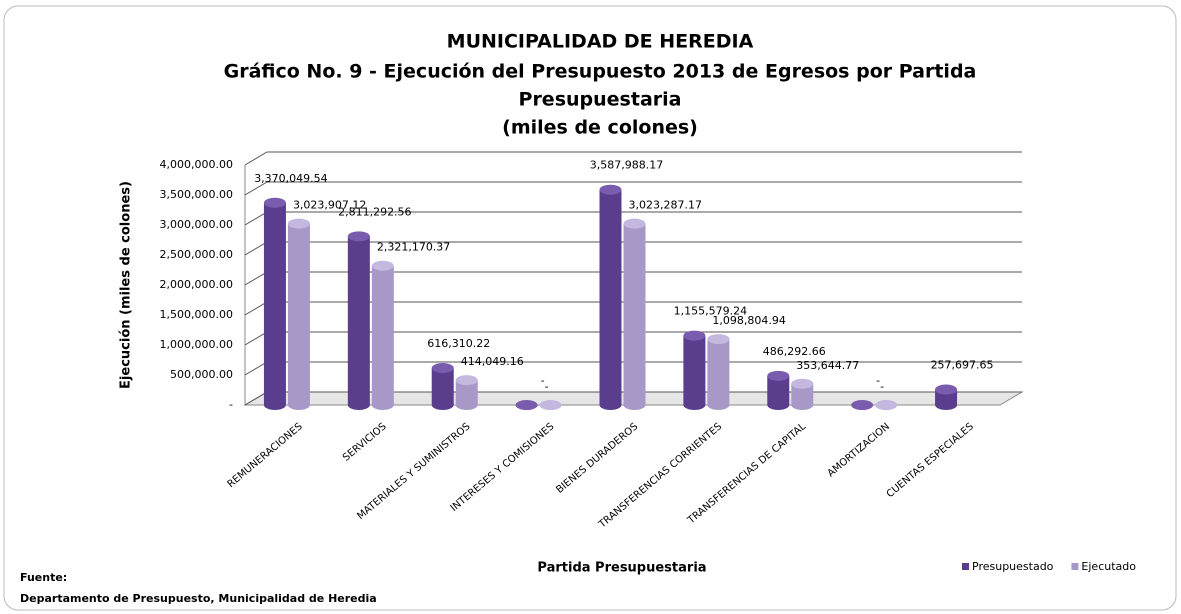 This screenshot has width=1181, height=614. What do you see at coordinates (290, 178) in the screenshot?
I see `data-label: 3,370,049.54` at bounding box center [290, 178].